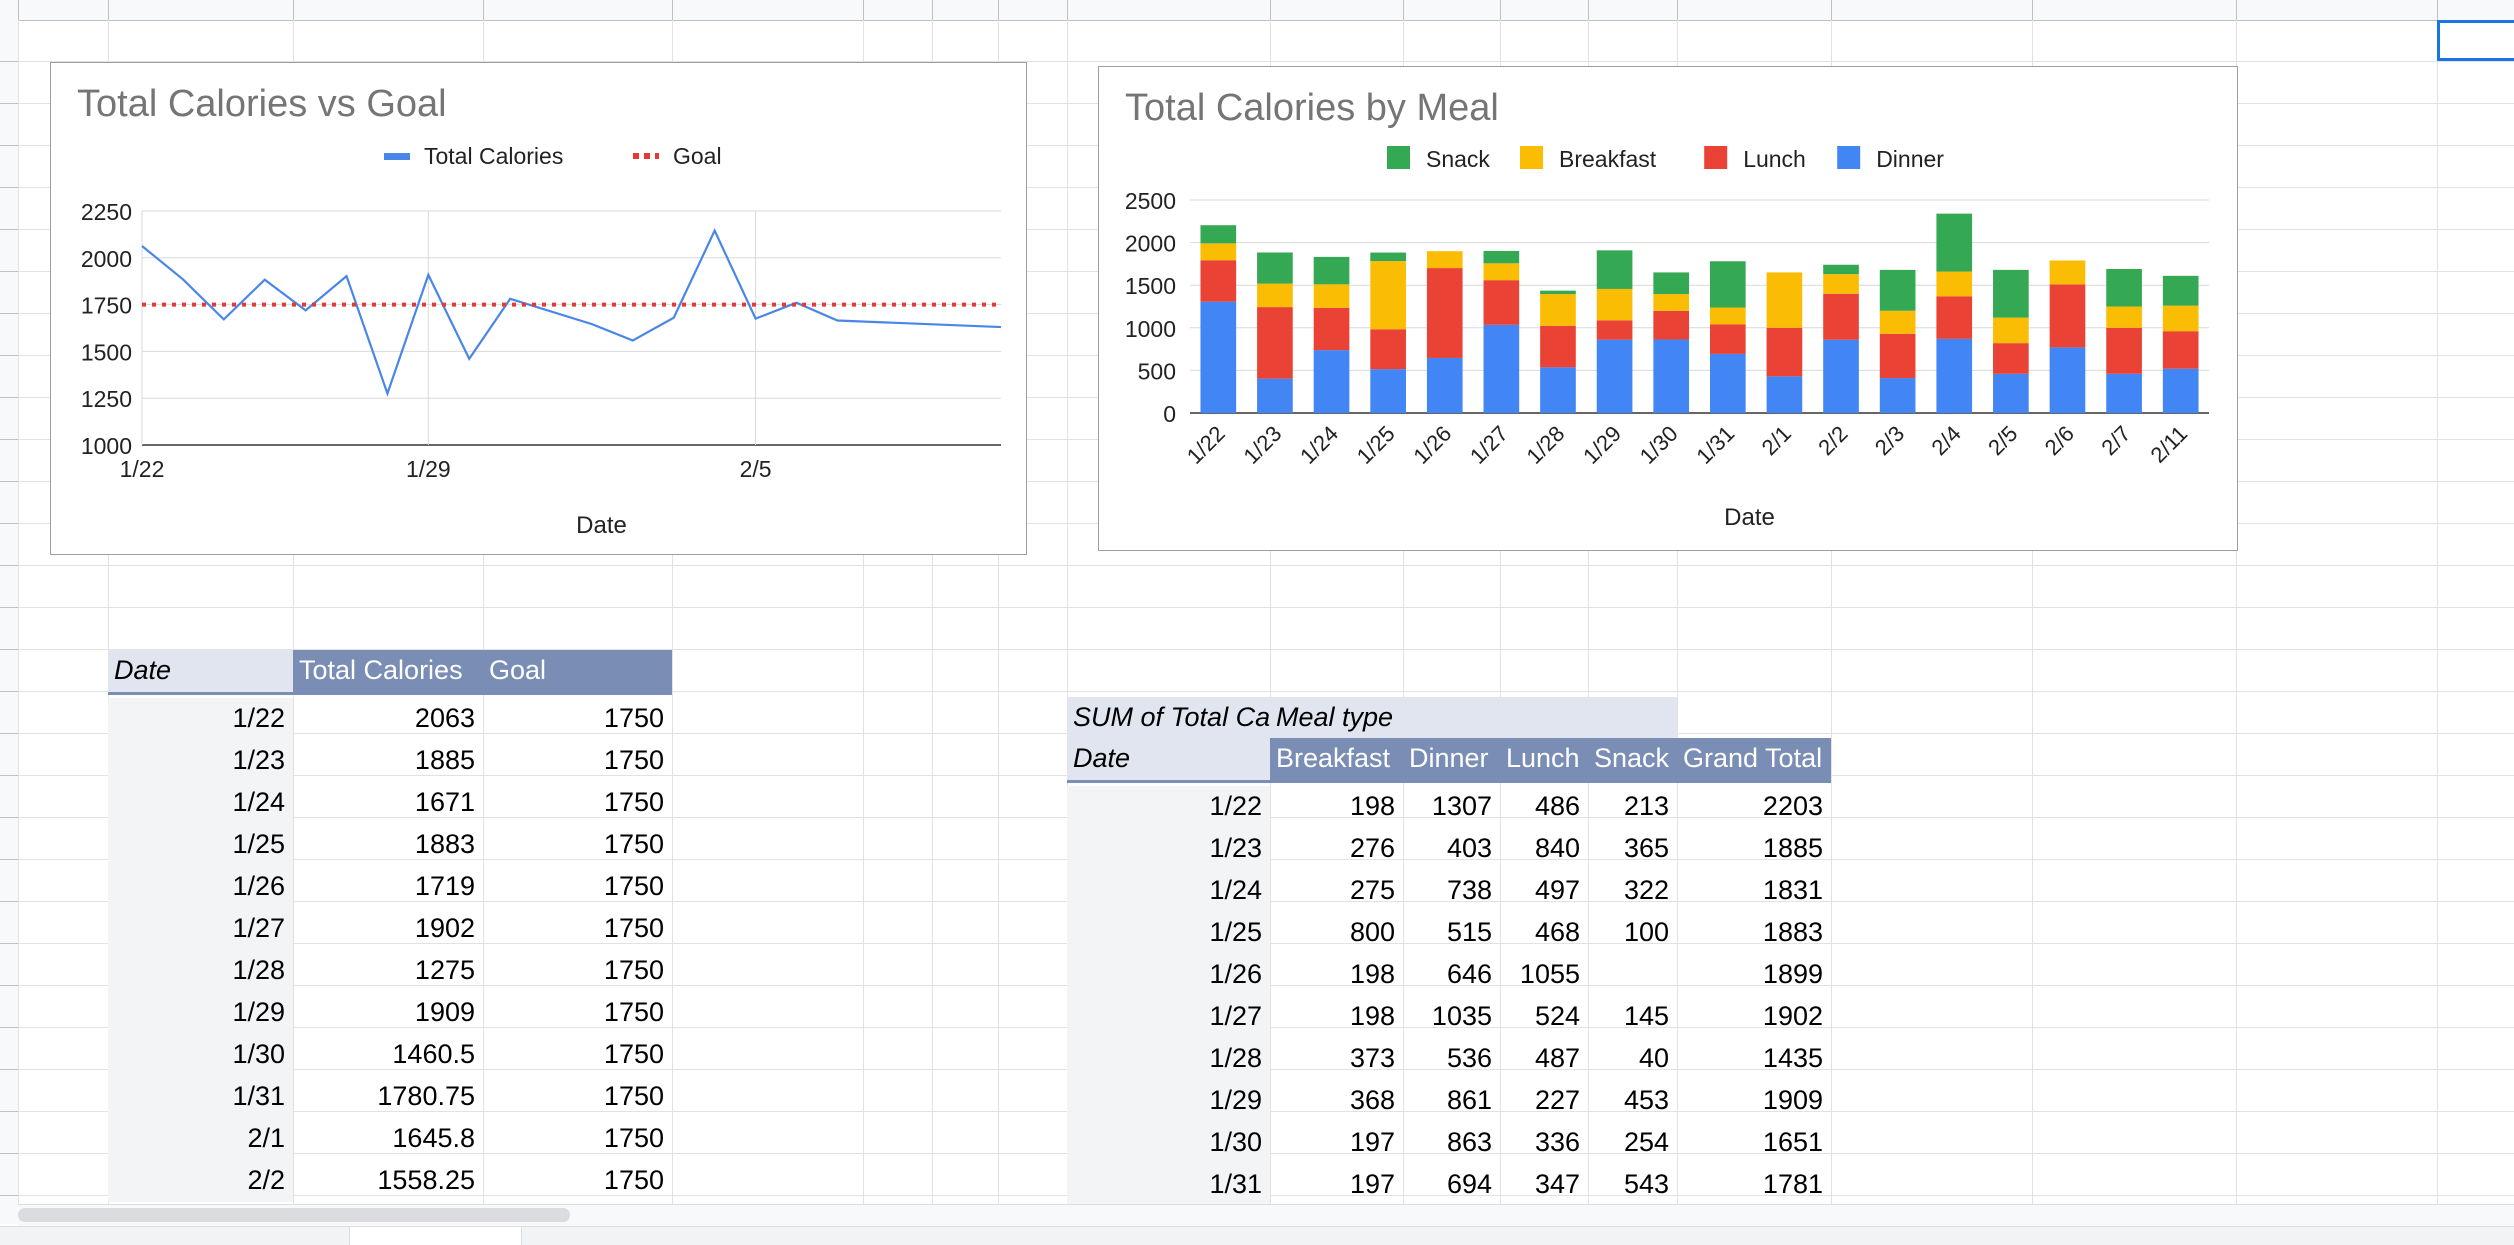 Image resolution: width=2514 pixels, height=1245 pixels. Describe the element at coordinates (1646, 1142) in the screenshot. I see `pivot-cell: 254` at that location.